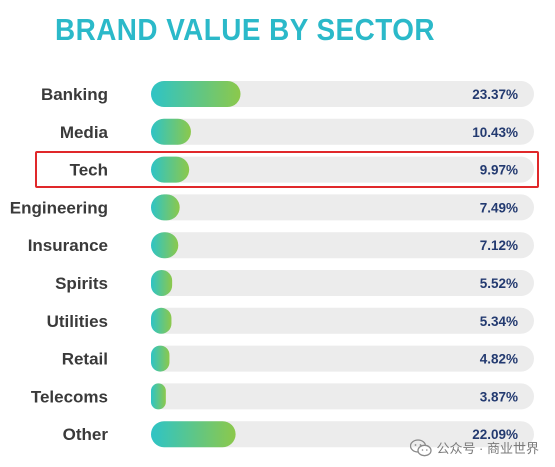 This screenshot has width=555, height=467. I want to click on bar-tech, so click(170, 169).